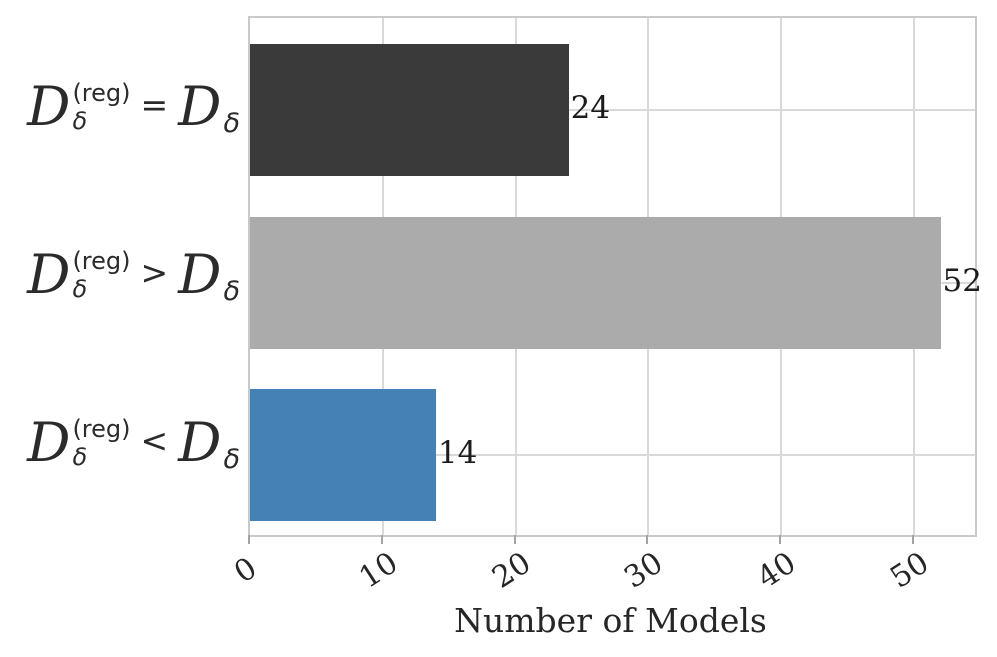 Image resolution: width=997 pixels, height=657 pixels. Describe the element at coordinates (457, 453) in the screenshot. I see `bar-value-label: 14` at that location.